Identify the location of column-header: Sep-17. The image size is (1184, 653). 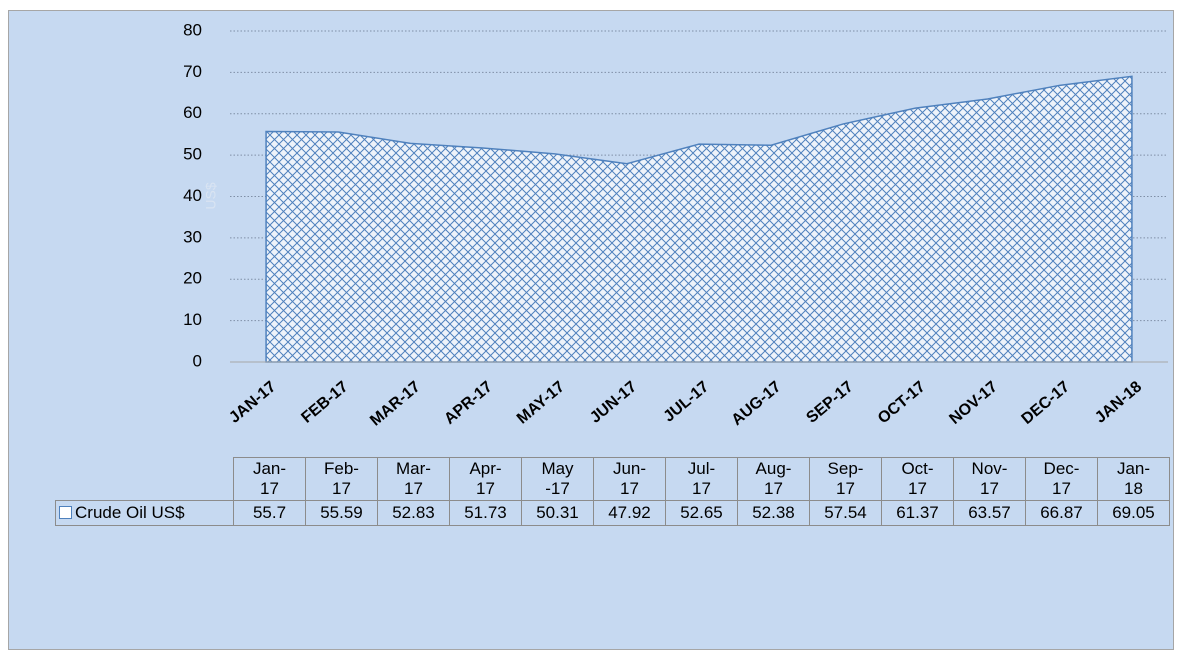
(845, 478).